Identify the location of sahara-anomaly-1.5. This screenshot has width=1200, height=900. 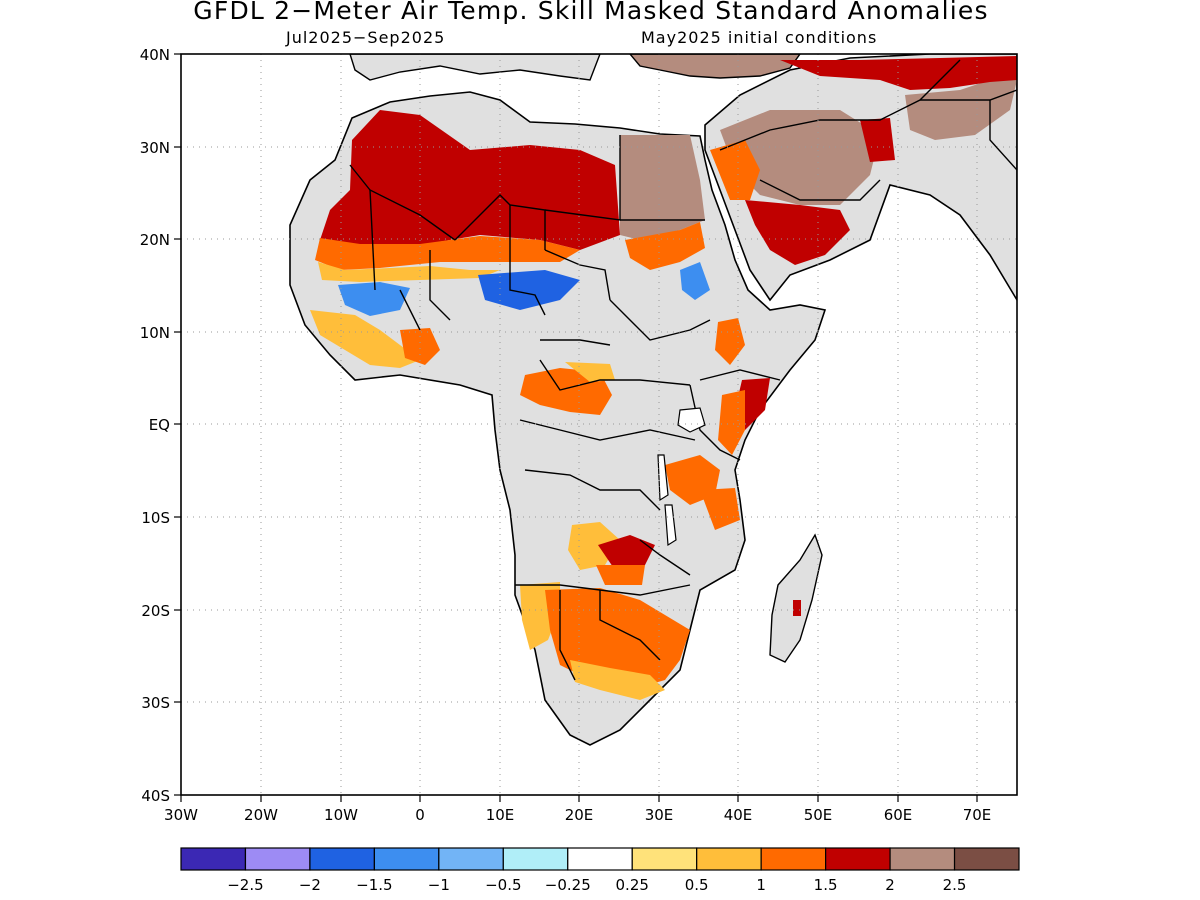
(447, 253).